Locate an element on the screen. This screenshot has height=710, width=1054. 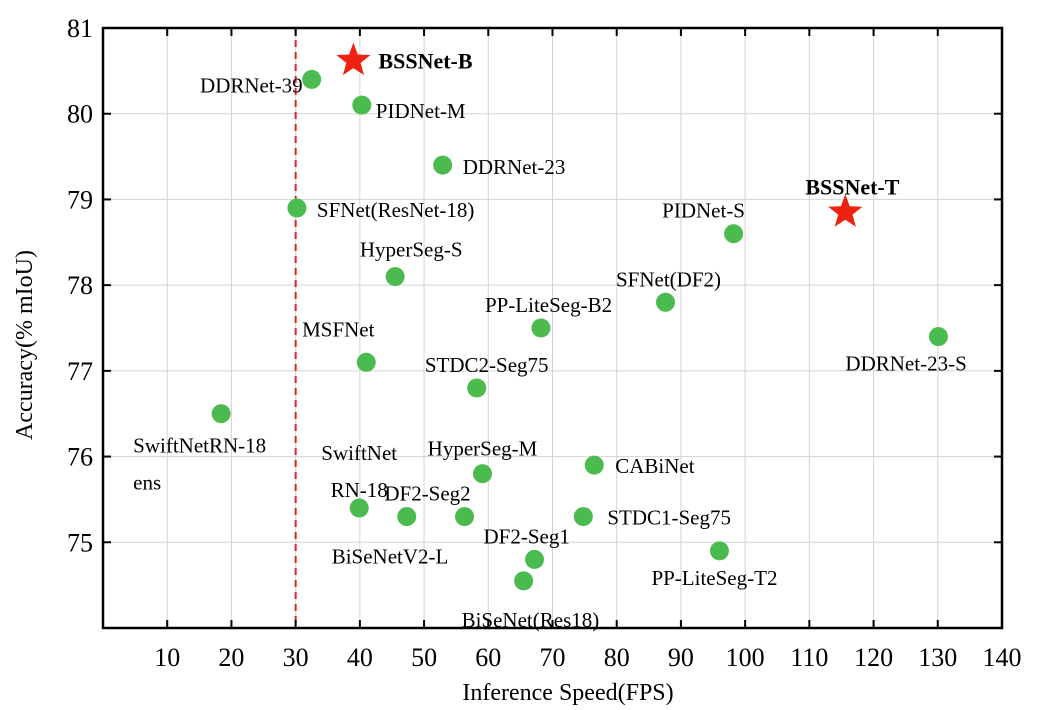
x-tick-label: 20 is located at coordinates (231, 657).